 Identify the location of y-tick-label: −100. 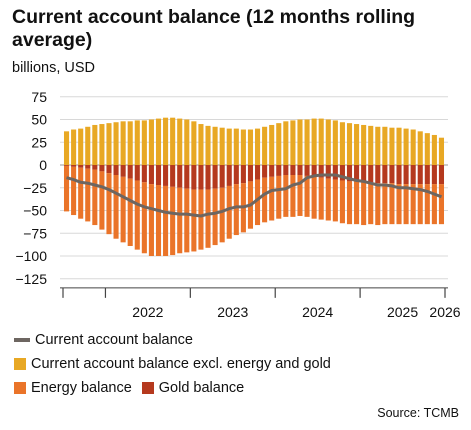
(31, 256).